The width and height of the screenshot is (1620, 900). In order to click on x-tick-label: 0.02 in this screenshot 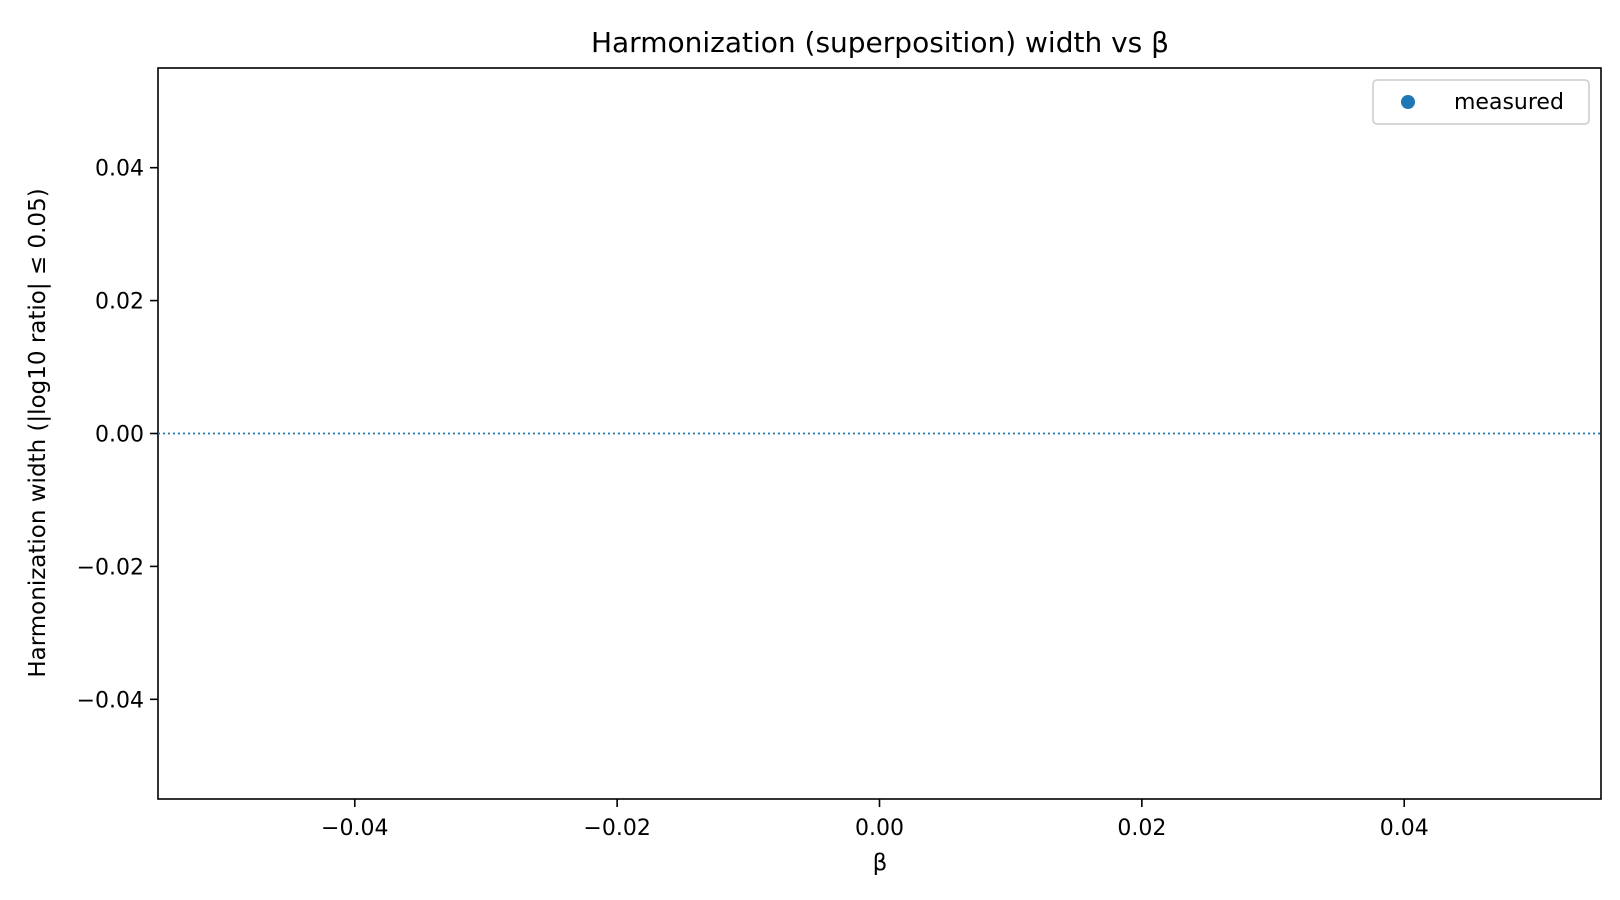, I will do `click(1141, 828)`.